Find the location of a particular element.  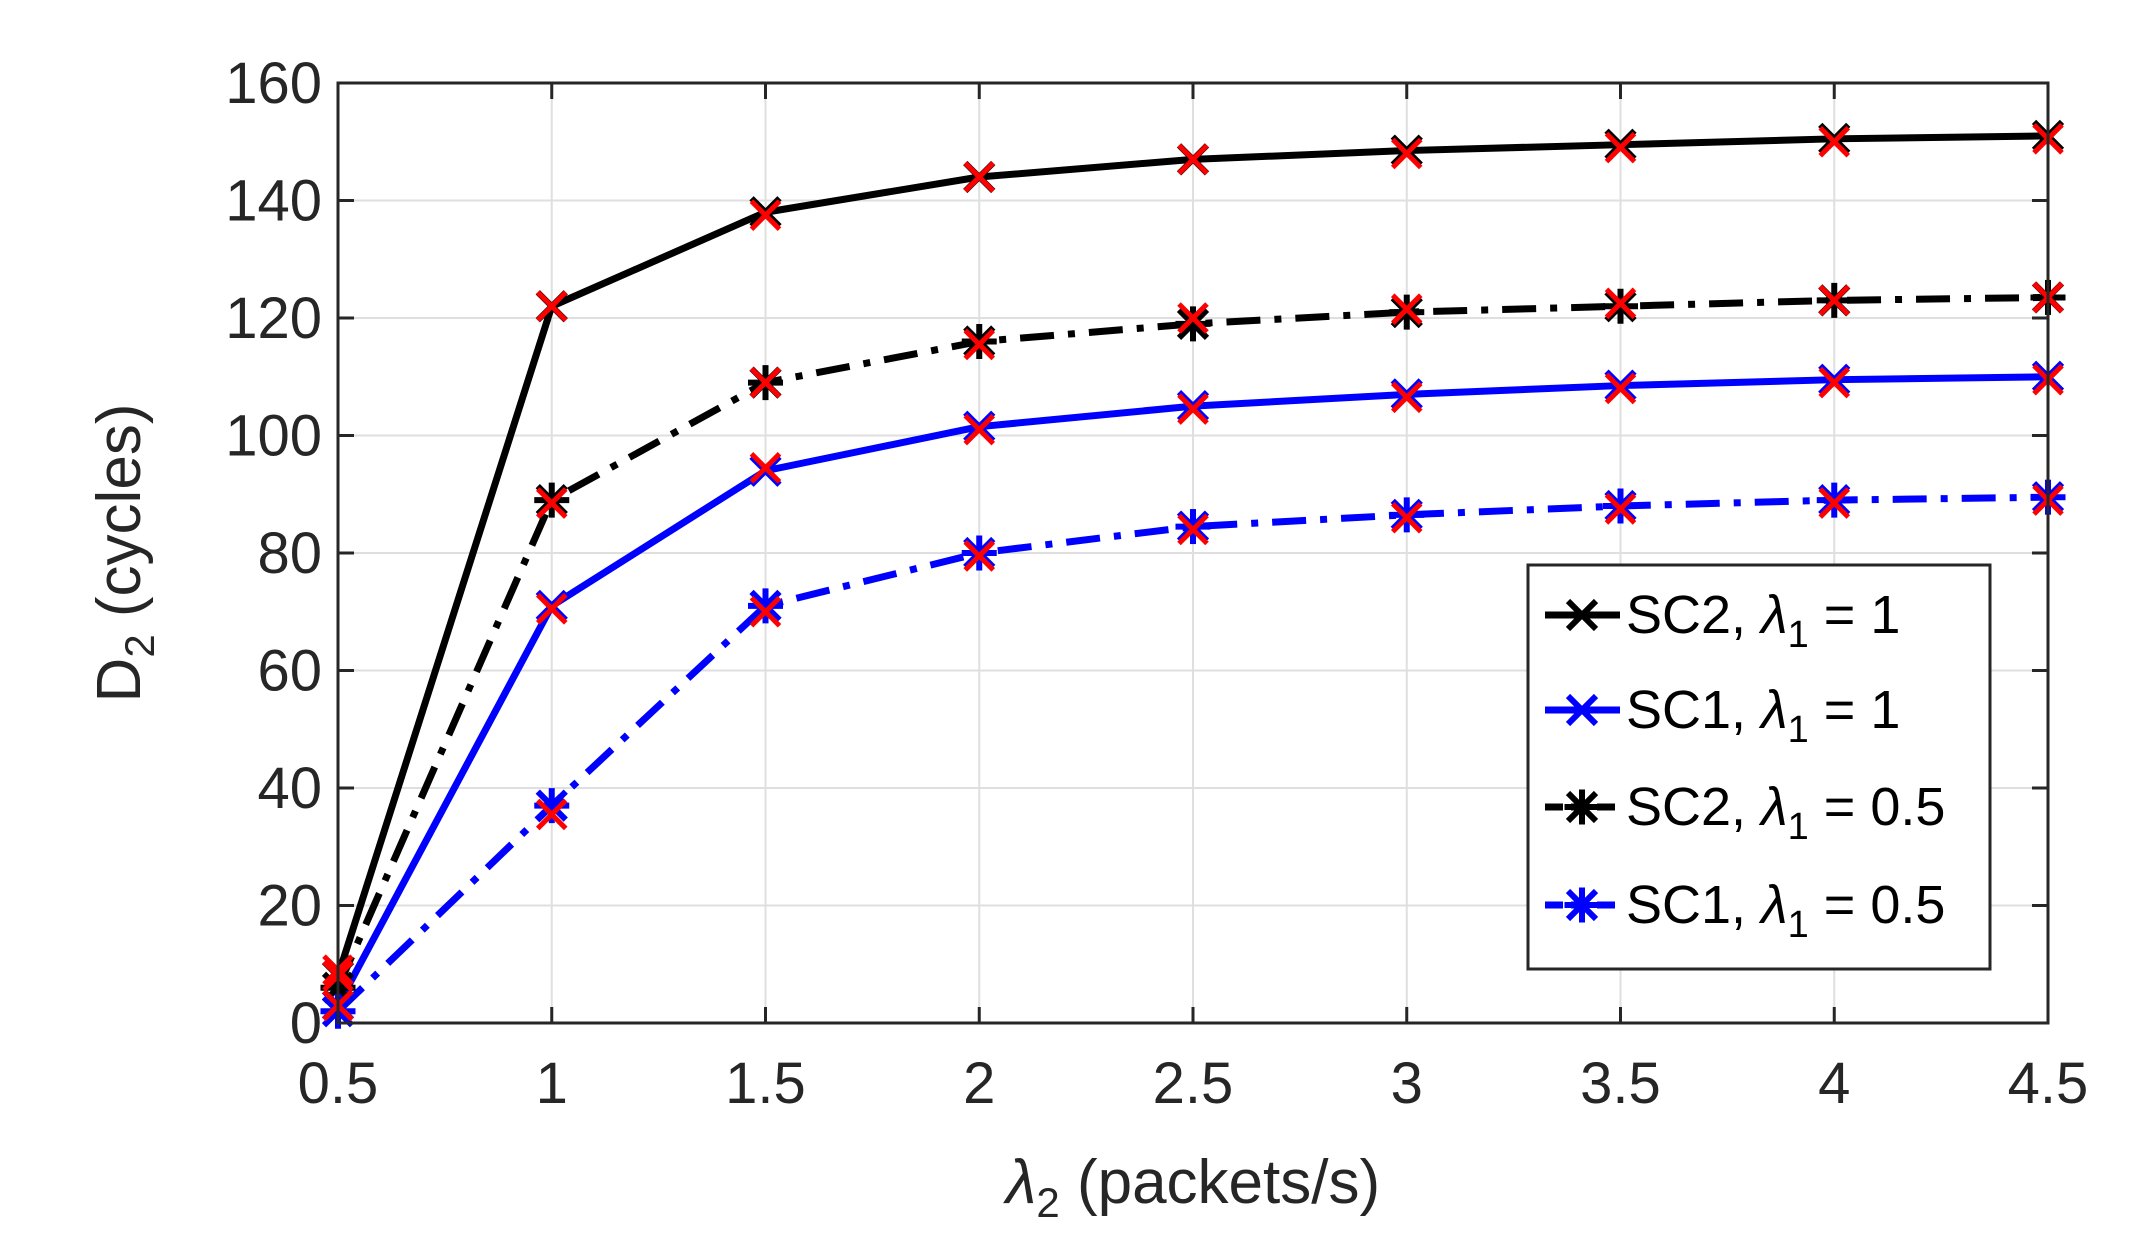

y-tick-label: 140 is located at coordinates (273, 201).